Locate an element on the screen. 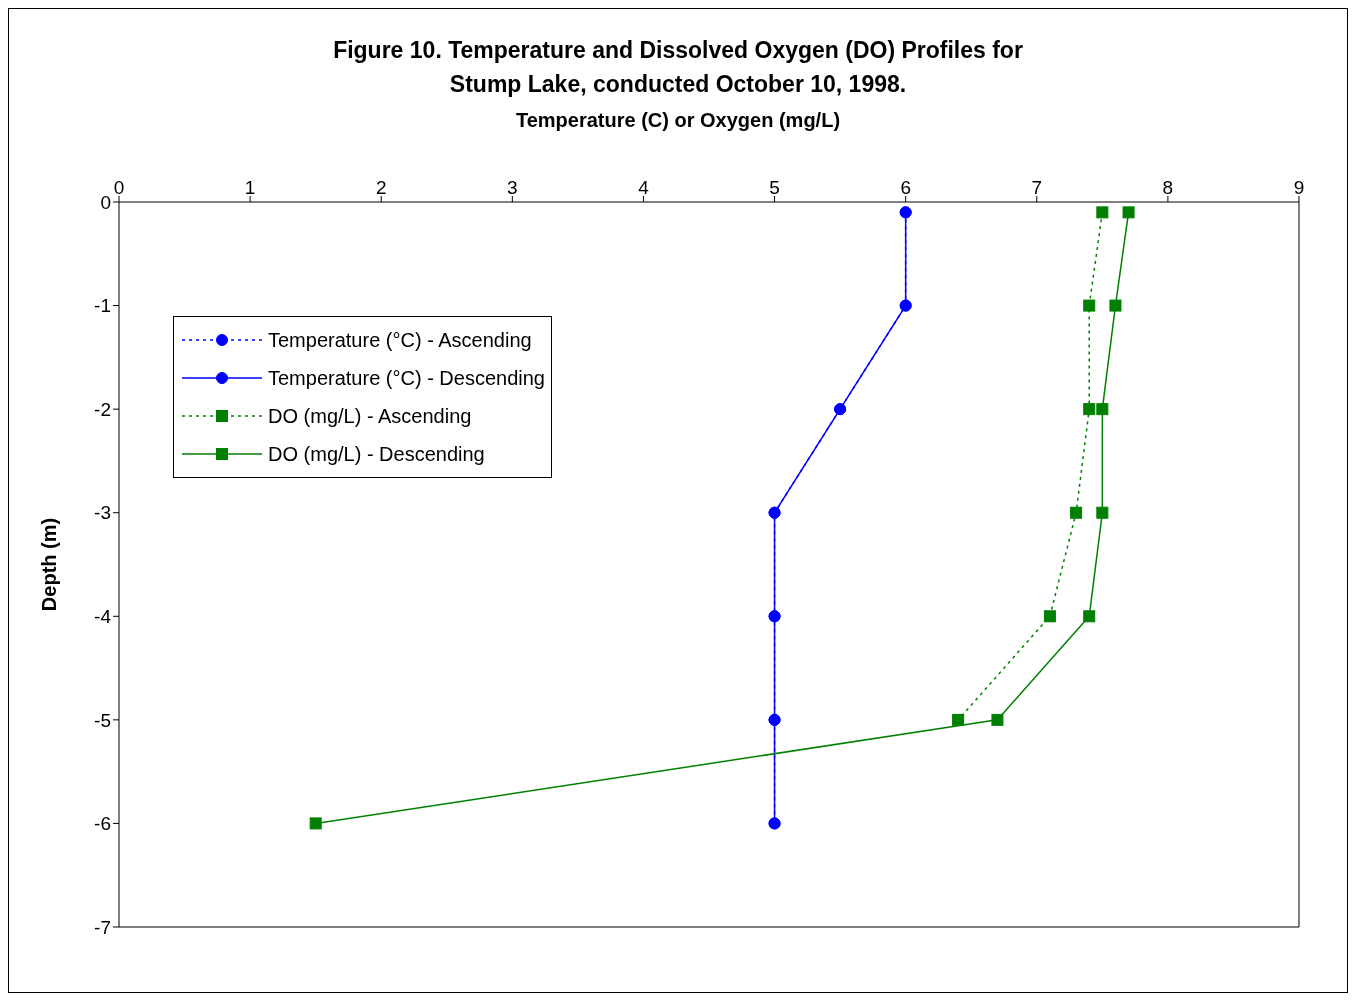  y-tick-label: -7 is located at coordinates (102, 927).